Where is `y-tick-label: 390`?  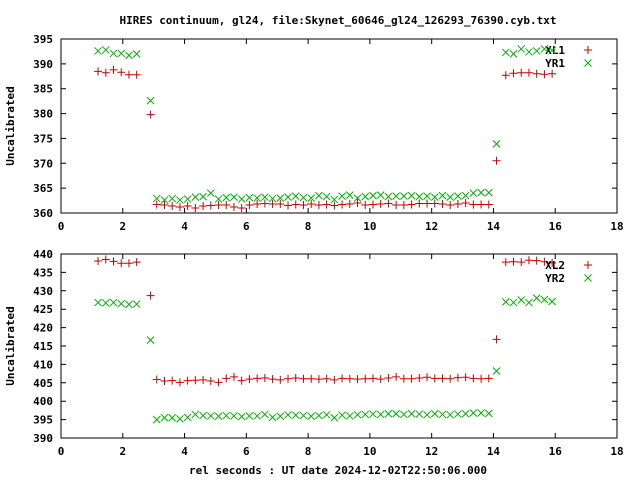
y-tick-label: 390 is located at coordinates (43, 64).